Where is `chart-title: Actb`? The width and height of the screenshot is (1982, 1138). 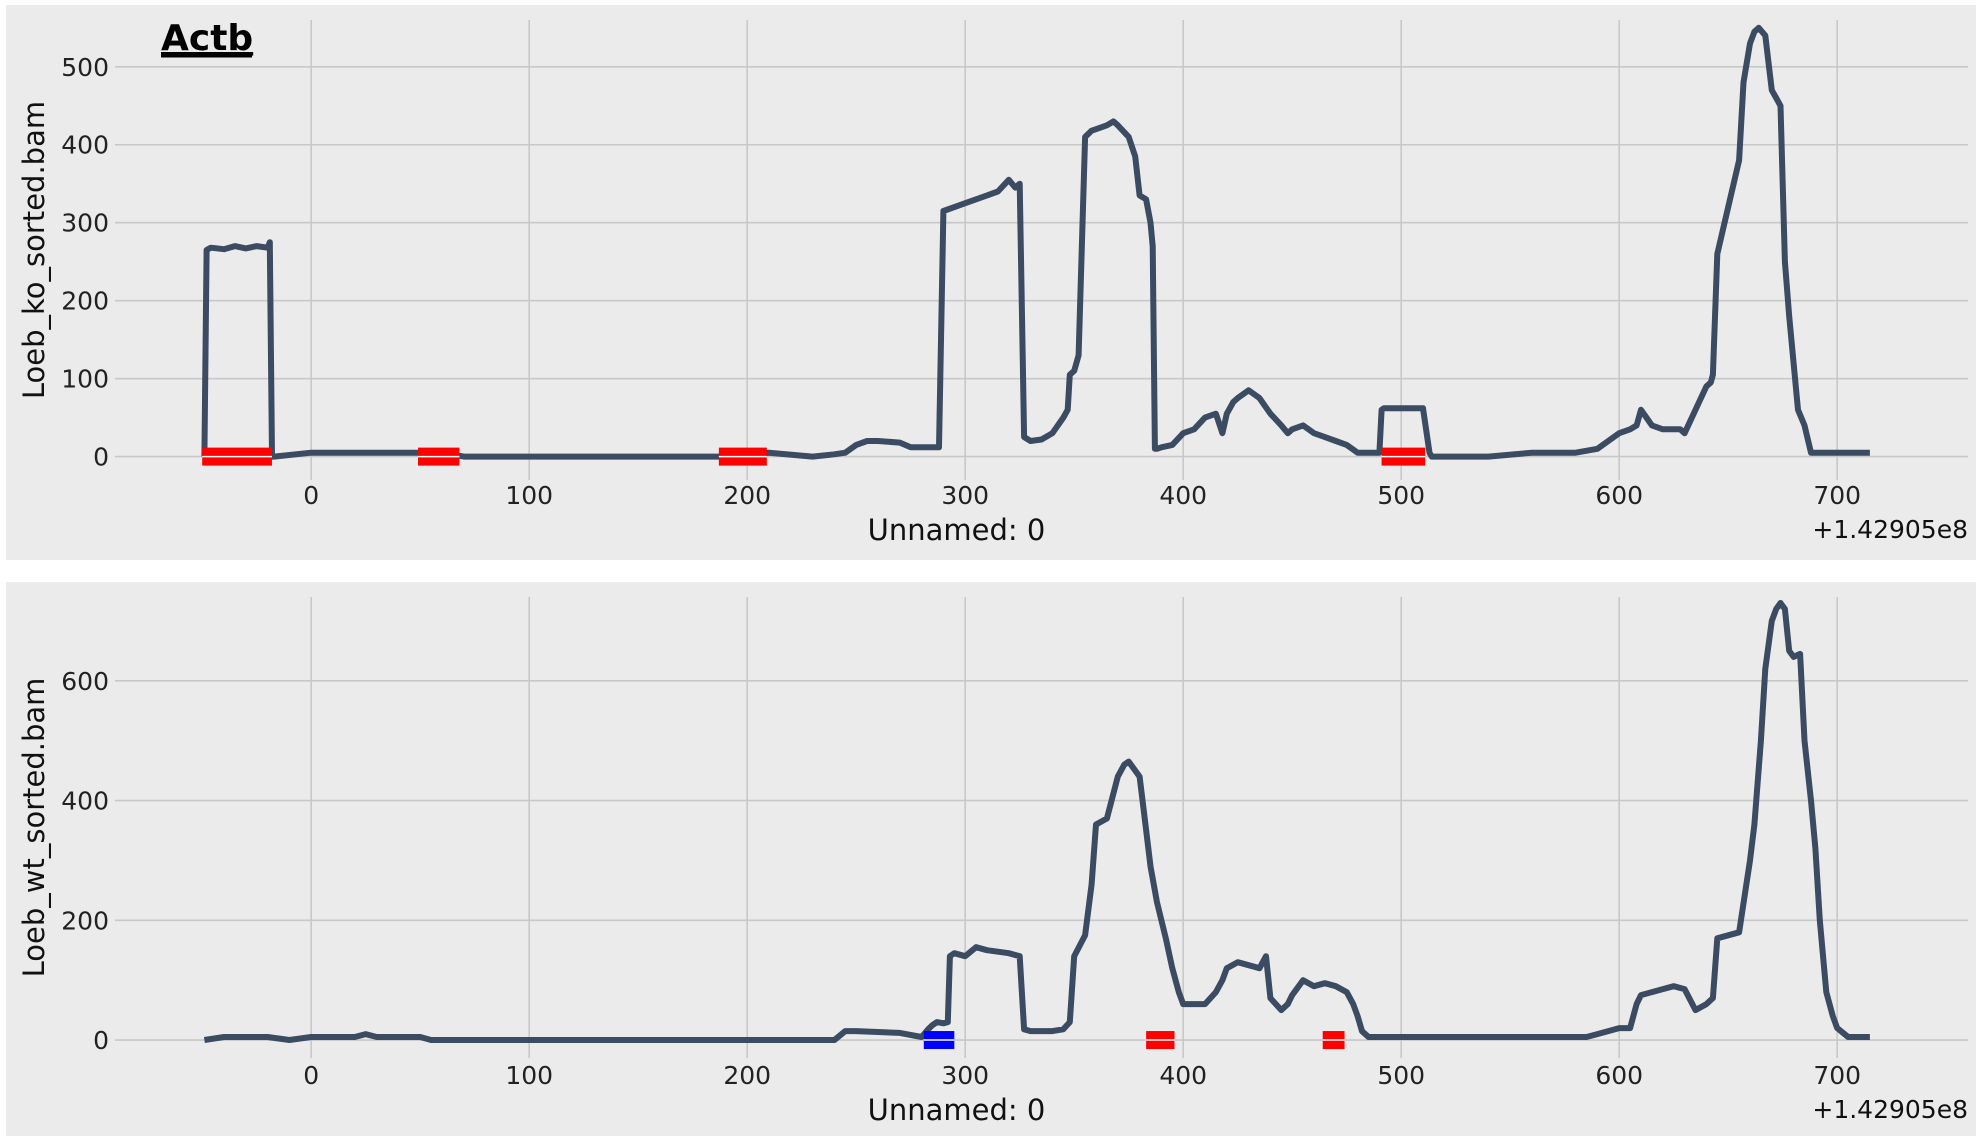
chart-title: Actb is located at coordinates (207, 38).